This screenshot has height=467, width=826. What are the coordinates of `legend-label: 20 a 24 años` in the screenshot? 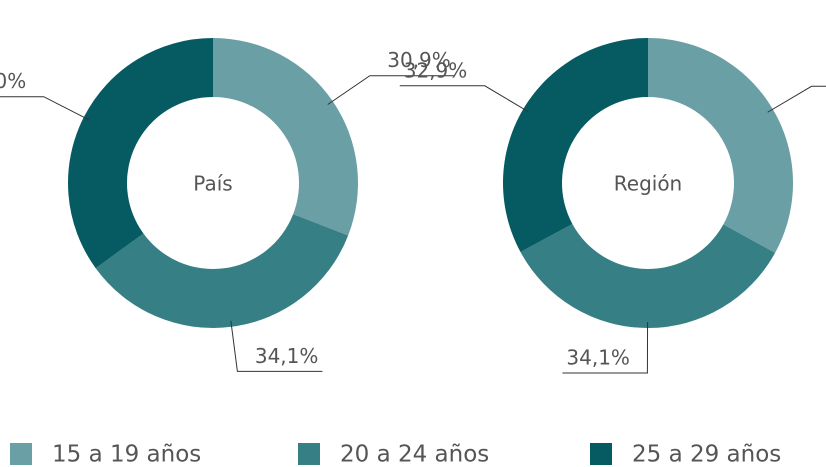 It's located at (414, 454).